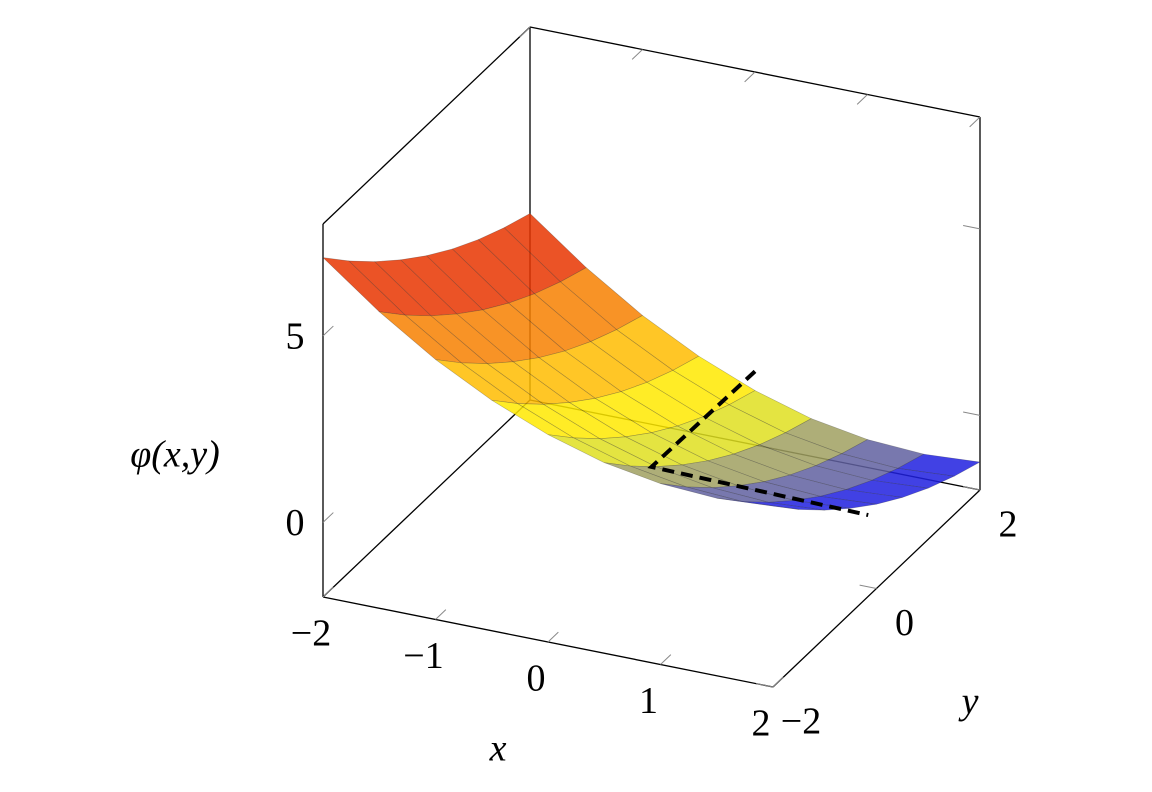 The image size is (1152, 792). I want to click on x-tick-label: 2, so click(761, 724).